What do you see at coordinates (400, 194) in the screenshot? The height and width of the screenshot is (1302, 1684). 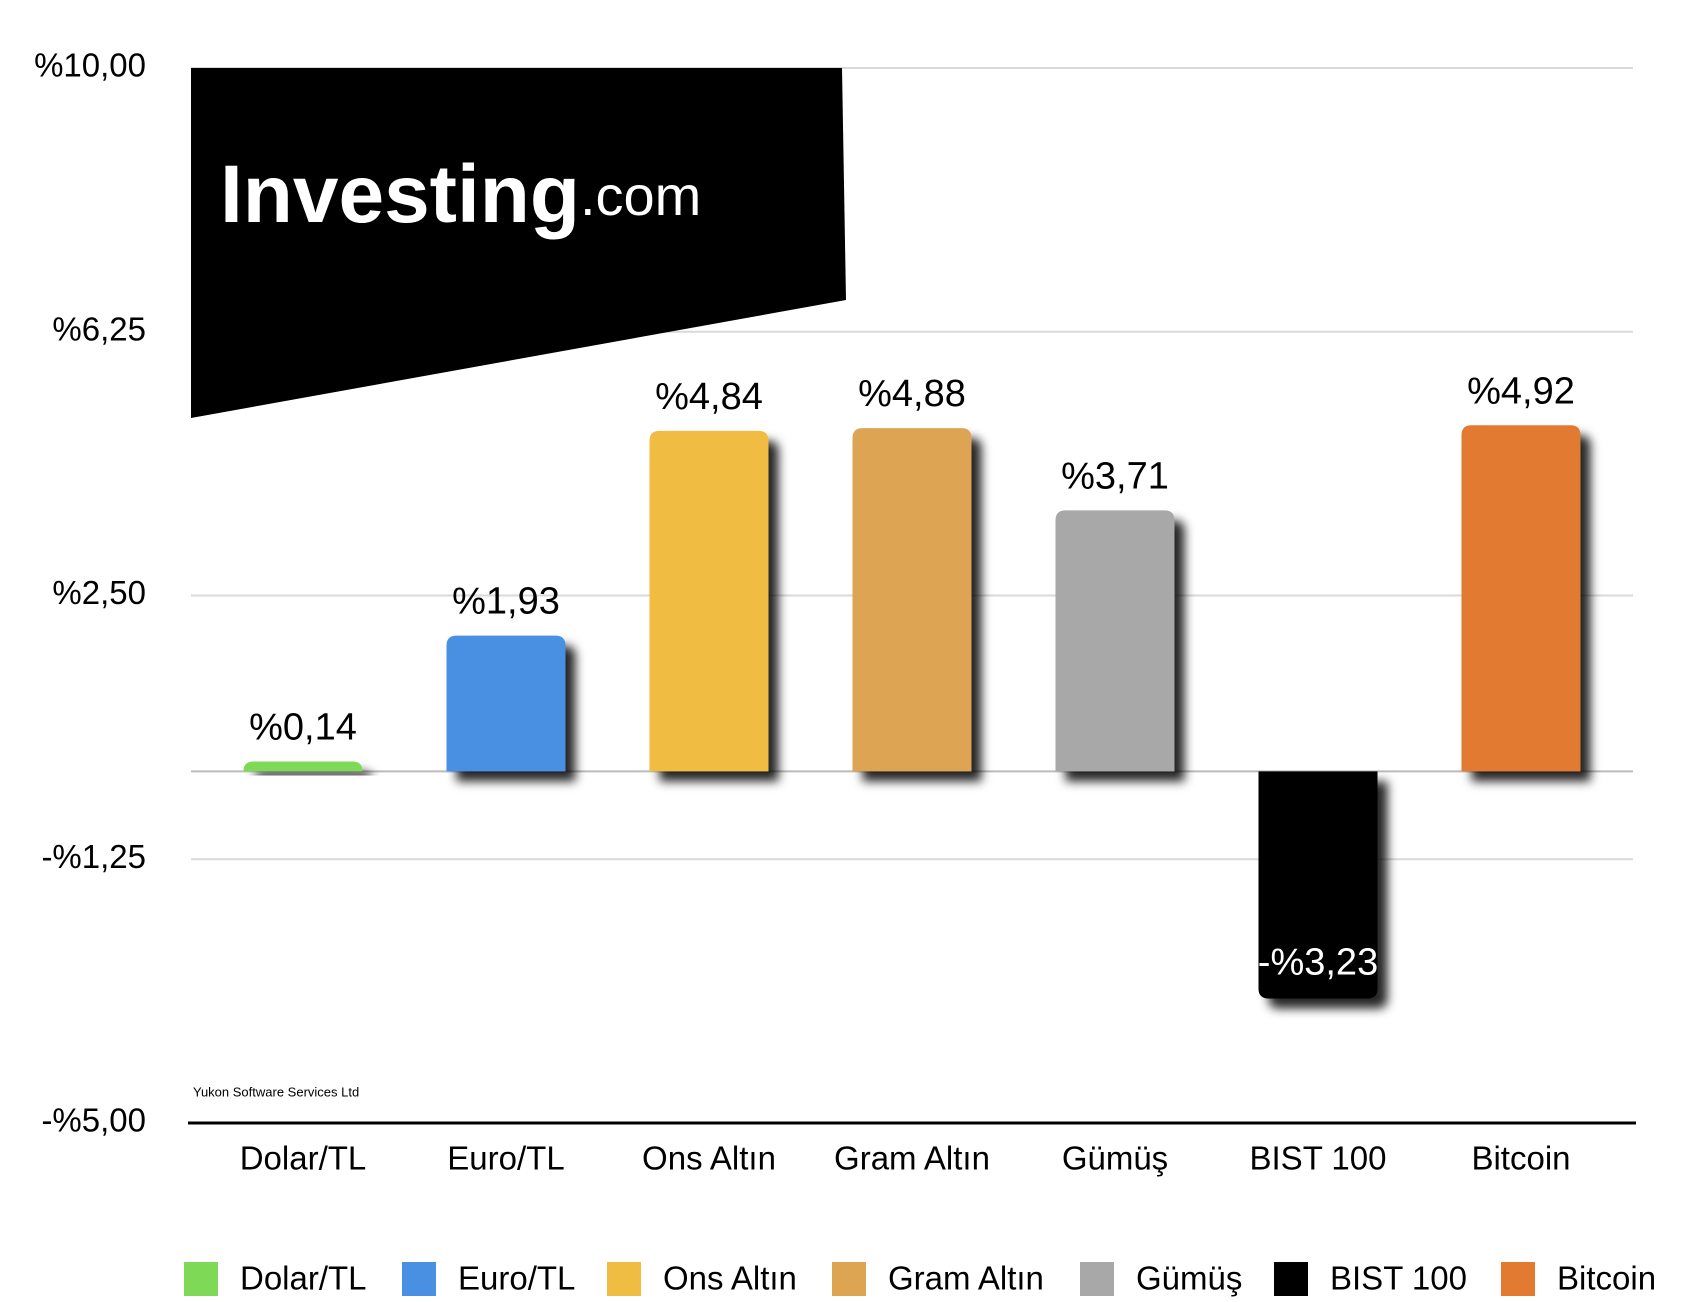 I see `logo-name: Investing` at bounding box center [400, 194].